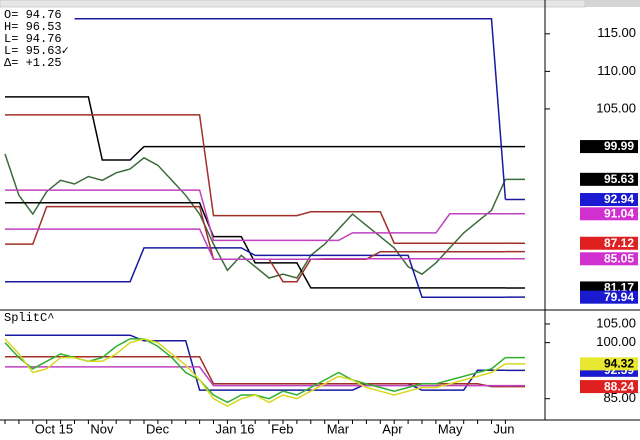 This screenshot has width=640, height=440. What do you see at coordinates (33, 15) in the screenshot?
I see `ohlc-line: O= 94.76` at bounding box center [33, 15].